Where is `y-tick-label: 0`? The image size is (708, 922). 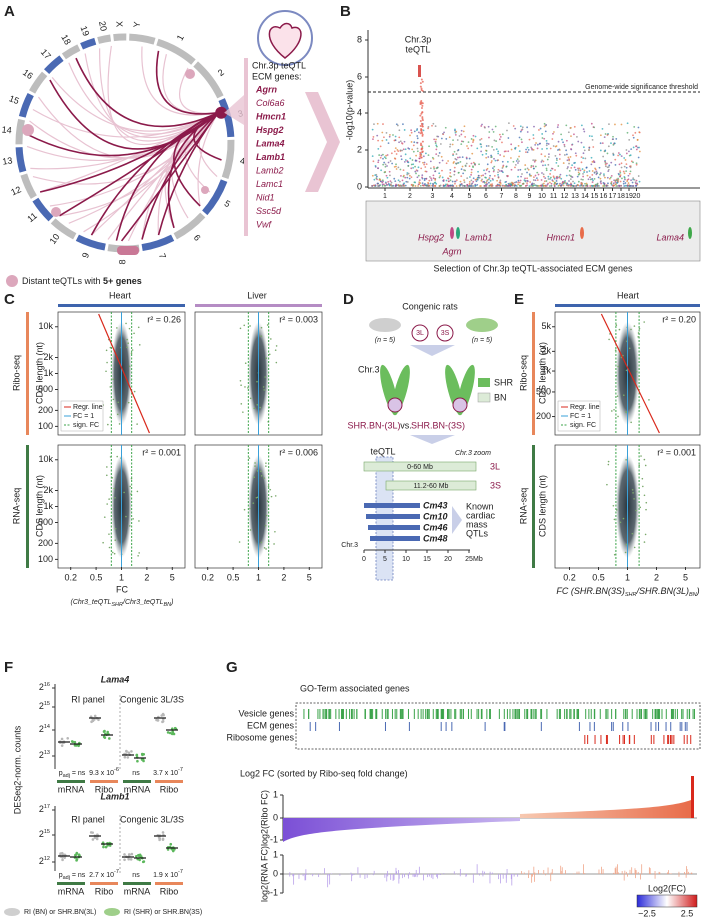
y-tick-label: 0 is located at coordinates (275, 873).